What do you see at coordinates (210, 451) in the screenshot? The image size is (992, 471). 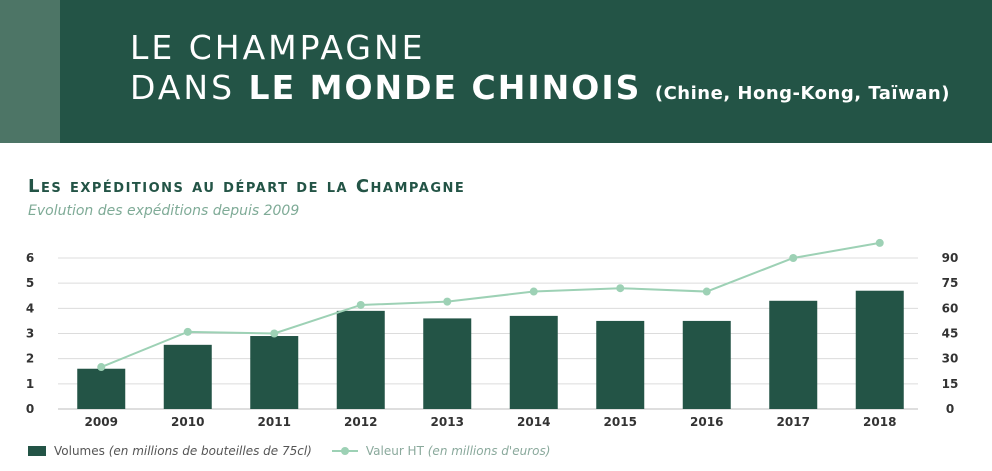 I see `legend-unit-volumes: (en millions de bouteilles de 75cl)` at bounding box center [210, 451].